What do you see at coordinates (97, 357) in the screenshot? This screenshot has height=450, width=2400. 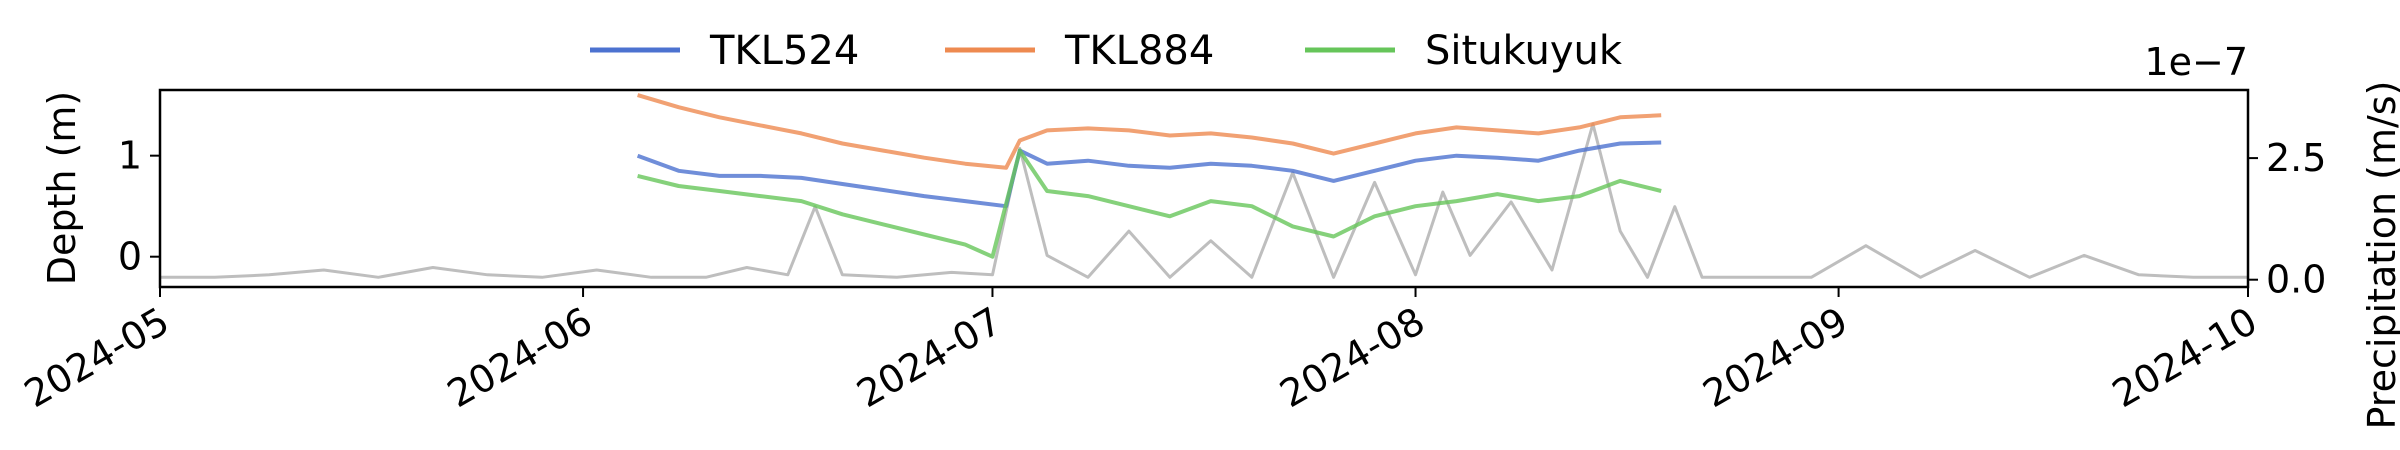 I see `x-tick-label: 2024-05` at bounding box center [97, 357].